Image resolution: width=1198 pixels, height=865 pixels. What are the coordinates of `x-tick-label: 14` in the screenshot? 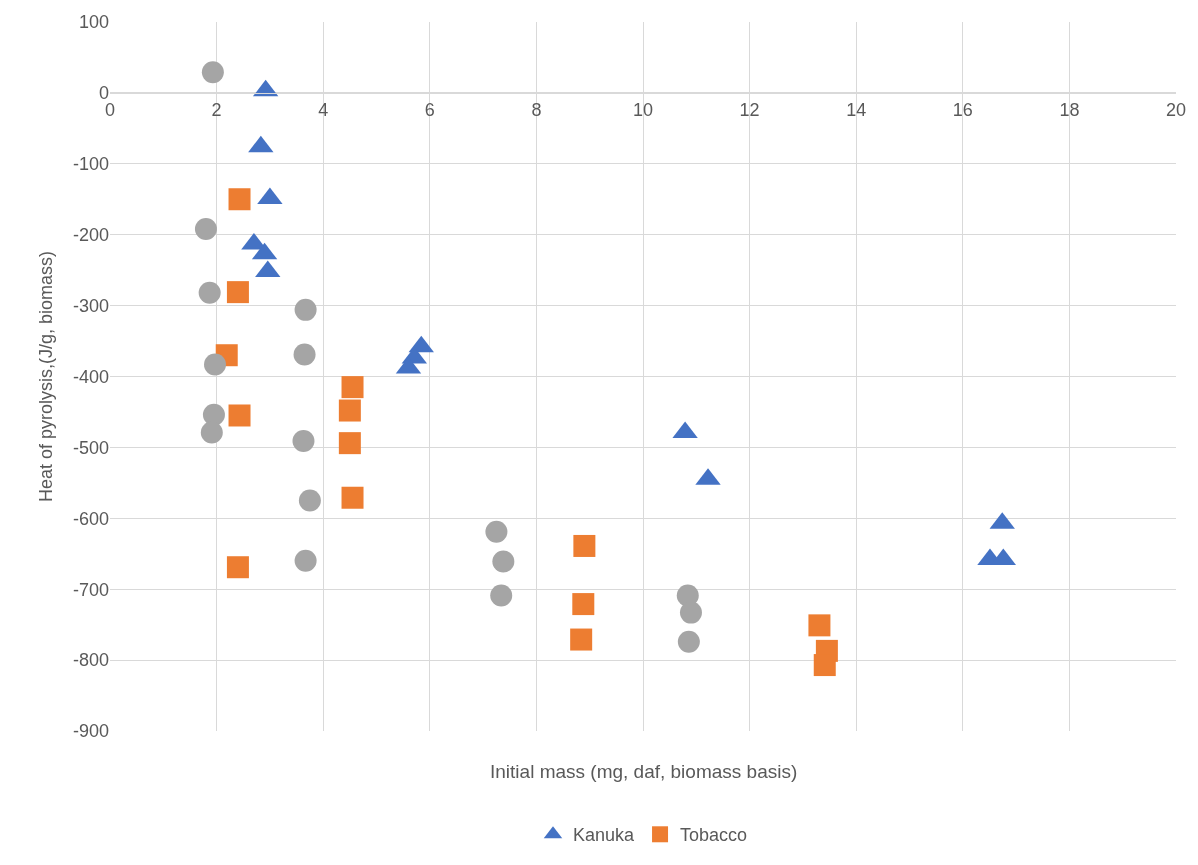 It's located at (856, 109).